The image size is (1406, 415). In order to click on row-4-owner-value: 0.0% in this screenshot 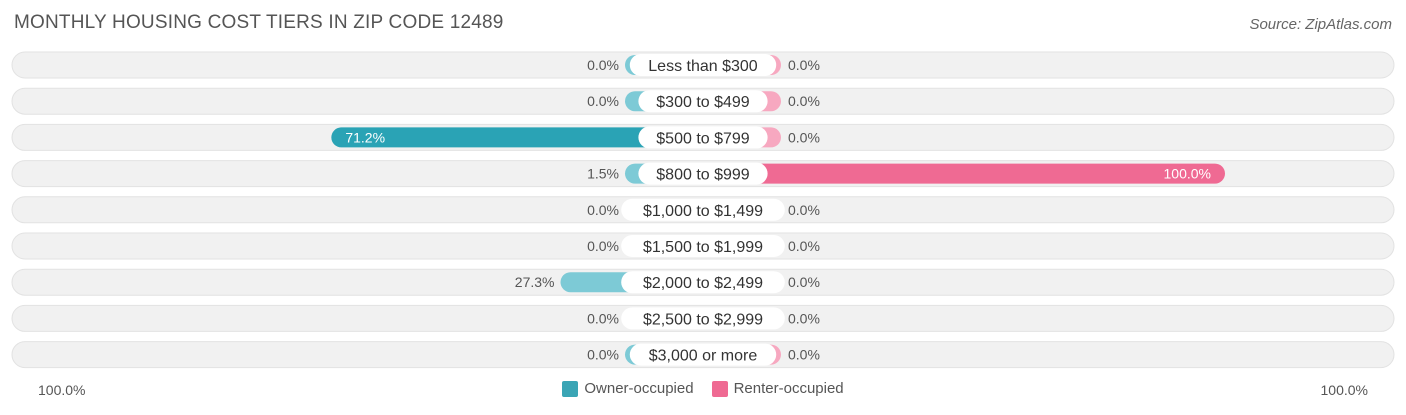, I will do `click(603, 210)`.